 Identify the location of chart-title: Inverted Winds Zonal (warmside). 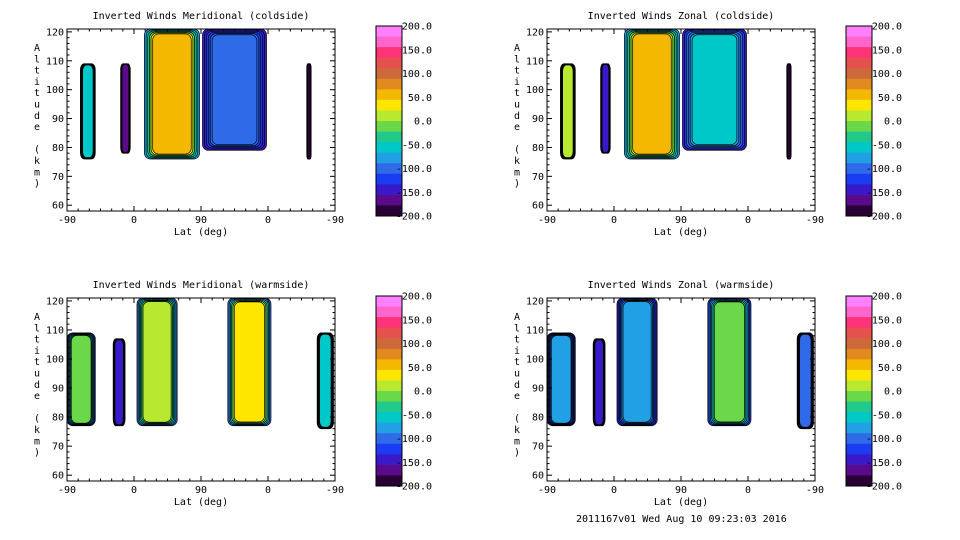
(681, 285).